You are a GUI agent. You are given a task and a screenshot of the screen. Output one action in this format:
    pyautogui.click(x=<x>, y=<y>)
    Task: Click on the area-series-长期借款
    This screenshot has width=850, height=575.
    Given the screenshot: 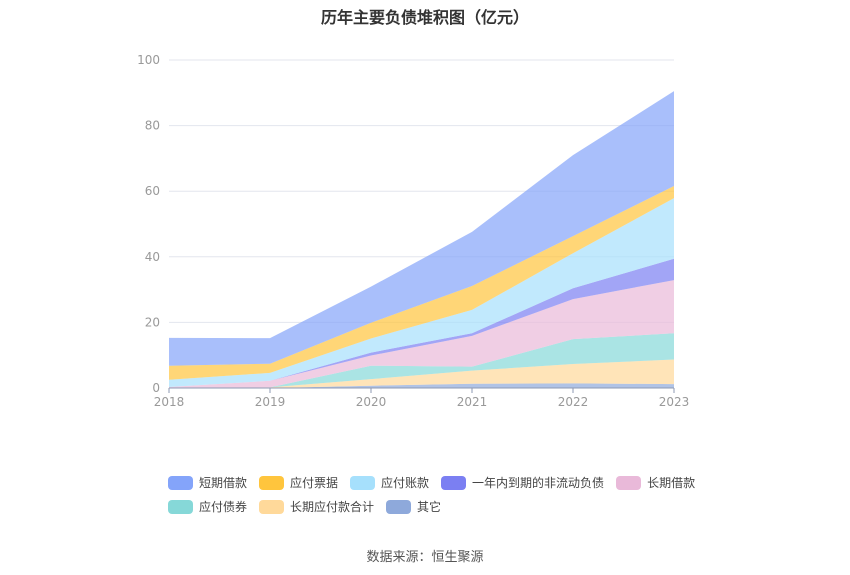 What is the action you would take?
    pyautogui.click(x=421, y=334)
    